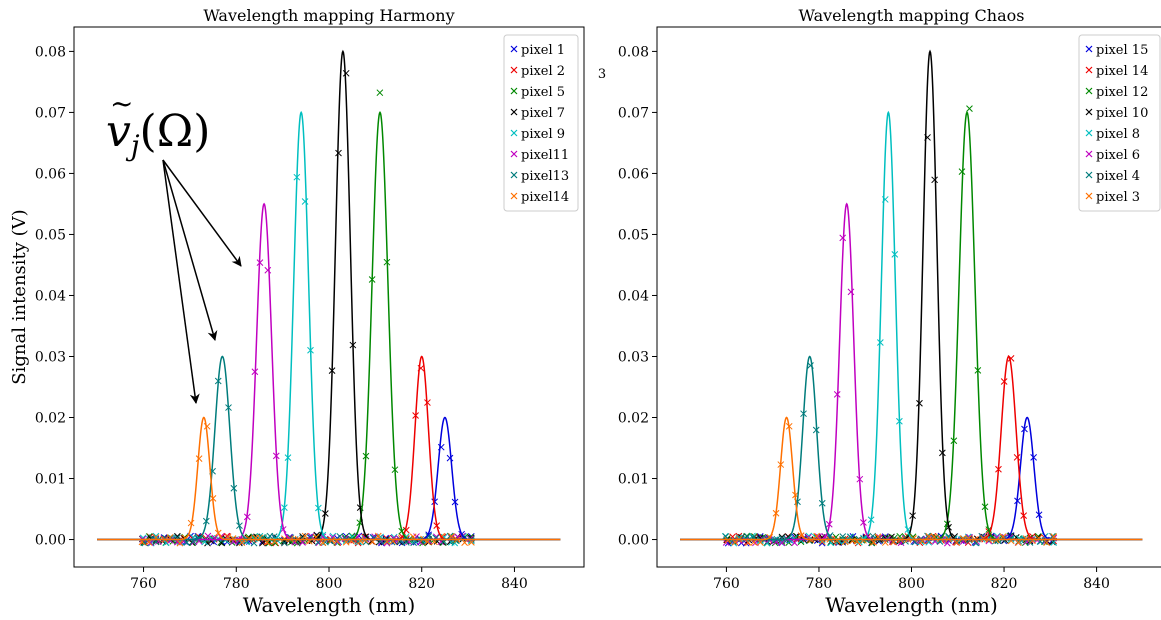 Image resolution: width=1161 pixels, height=620 pixels. I want to click on legend-entry: pixel14, so click(545, 197).